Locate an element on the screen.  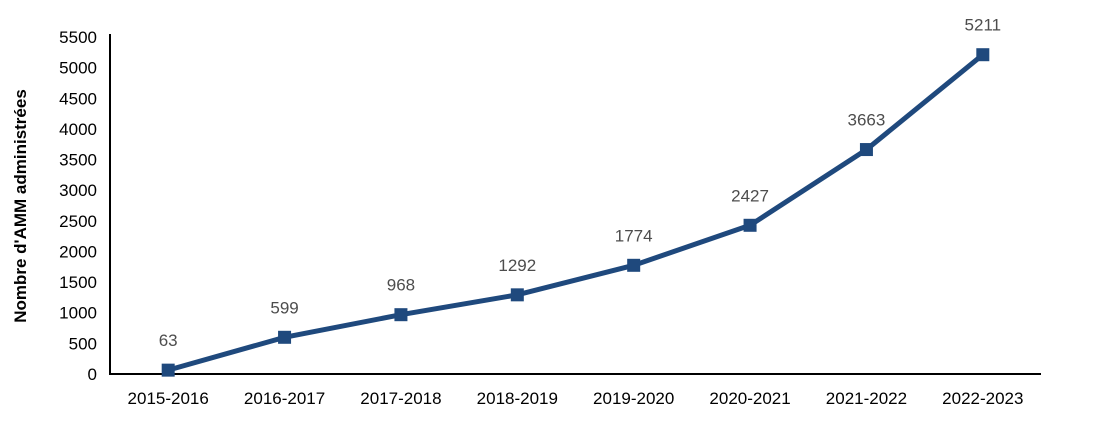
x-tick-label: 2018-2019 is located at coordinates (517, 398).